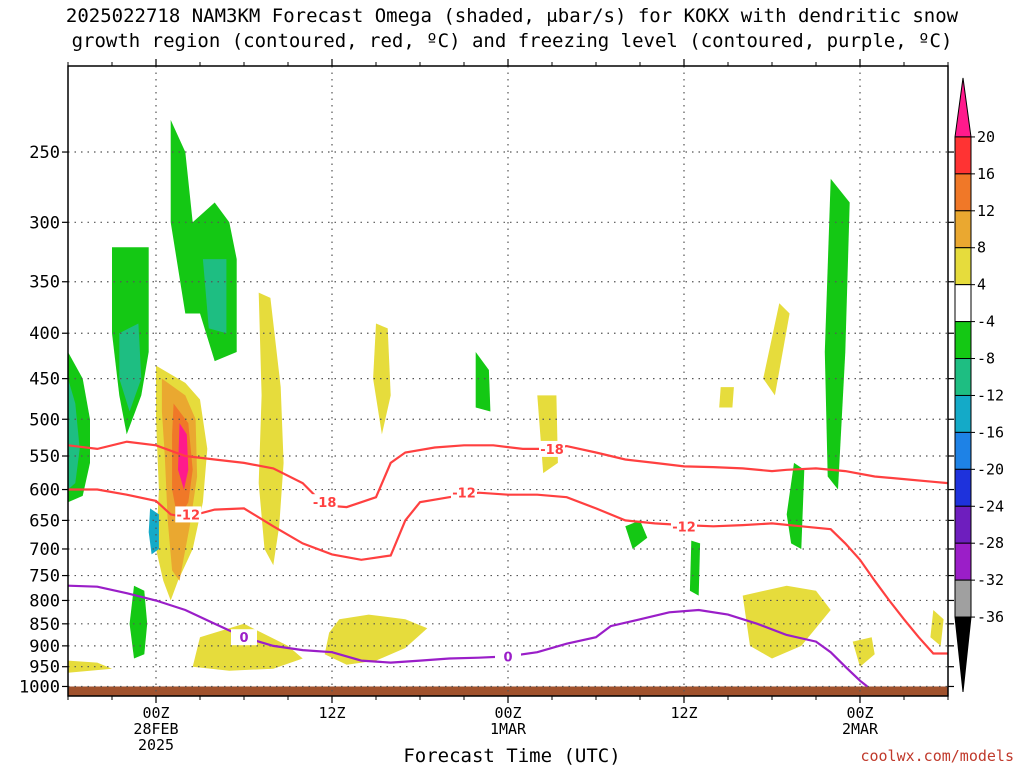 The height and width of the screenshot is (768, 1024). What do you see at coordinates (44, 457) in the screenshot?
I see `y-tick-label: 550` at bounding box center [44, 457].